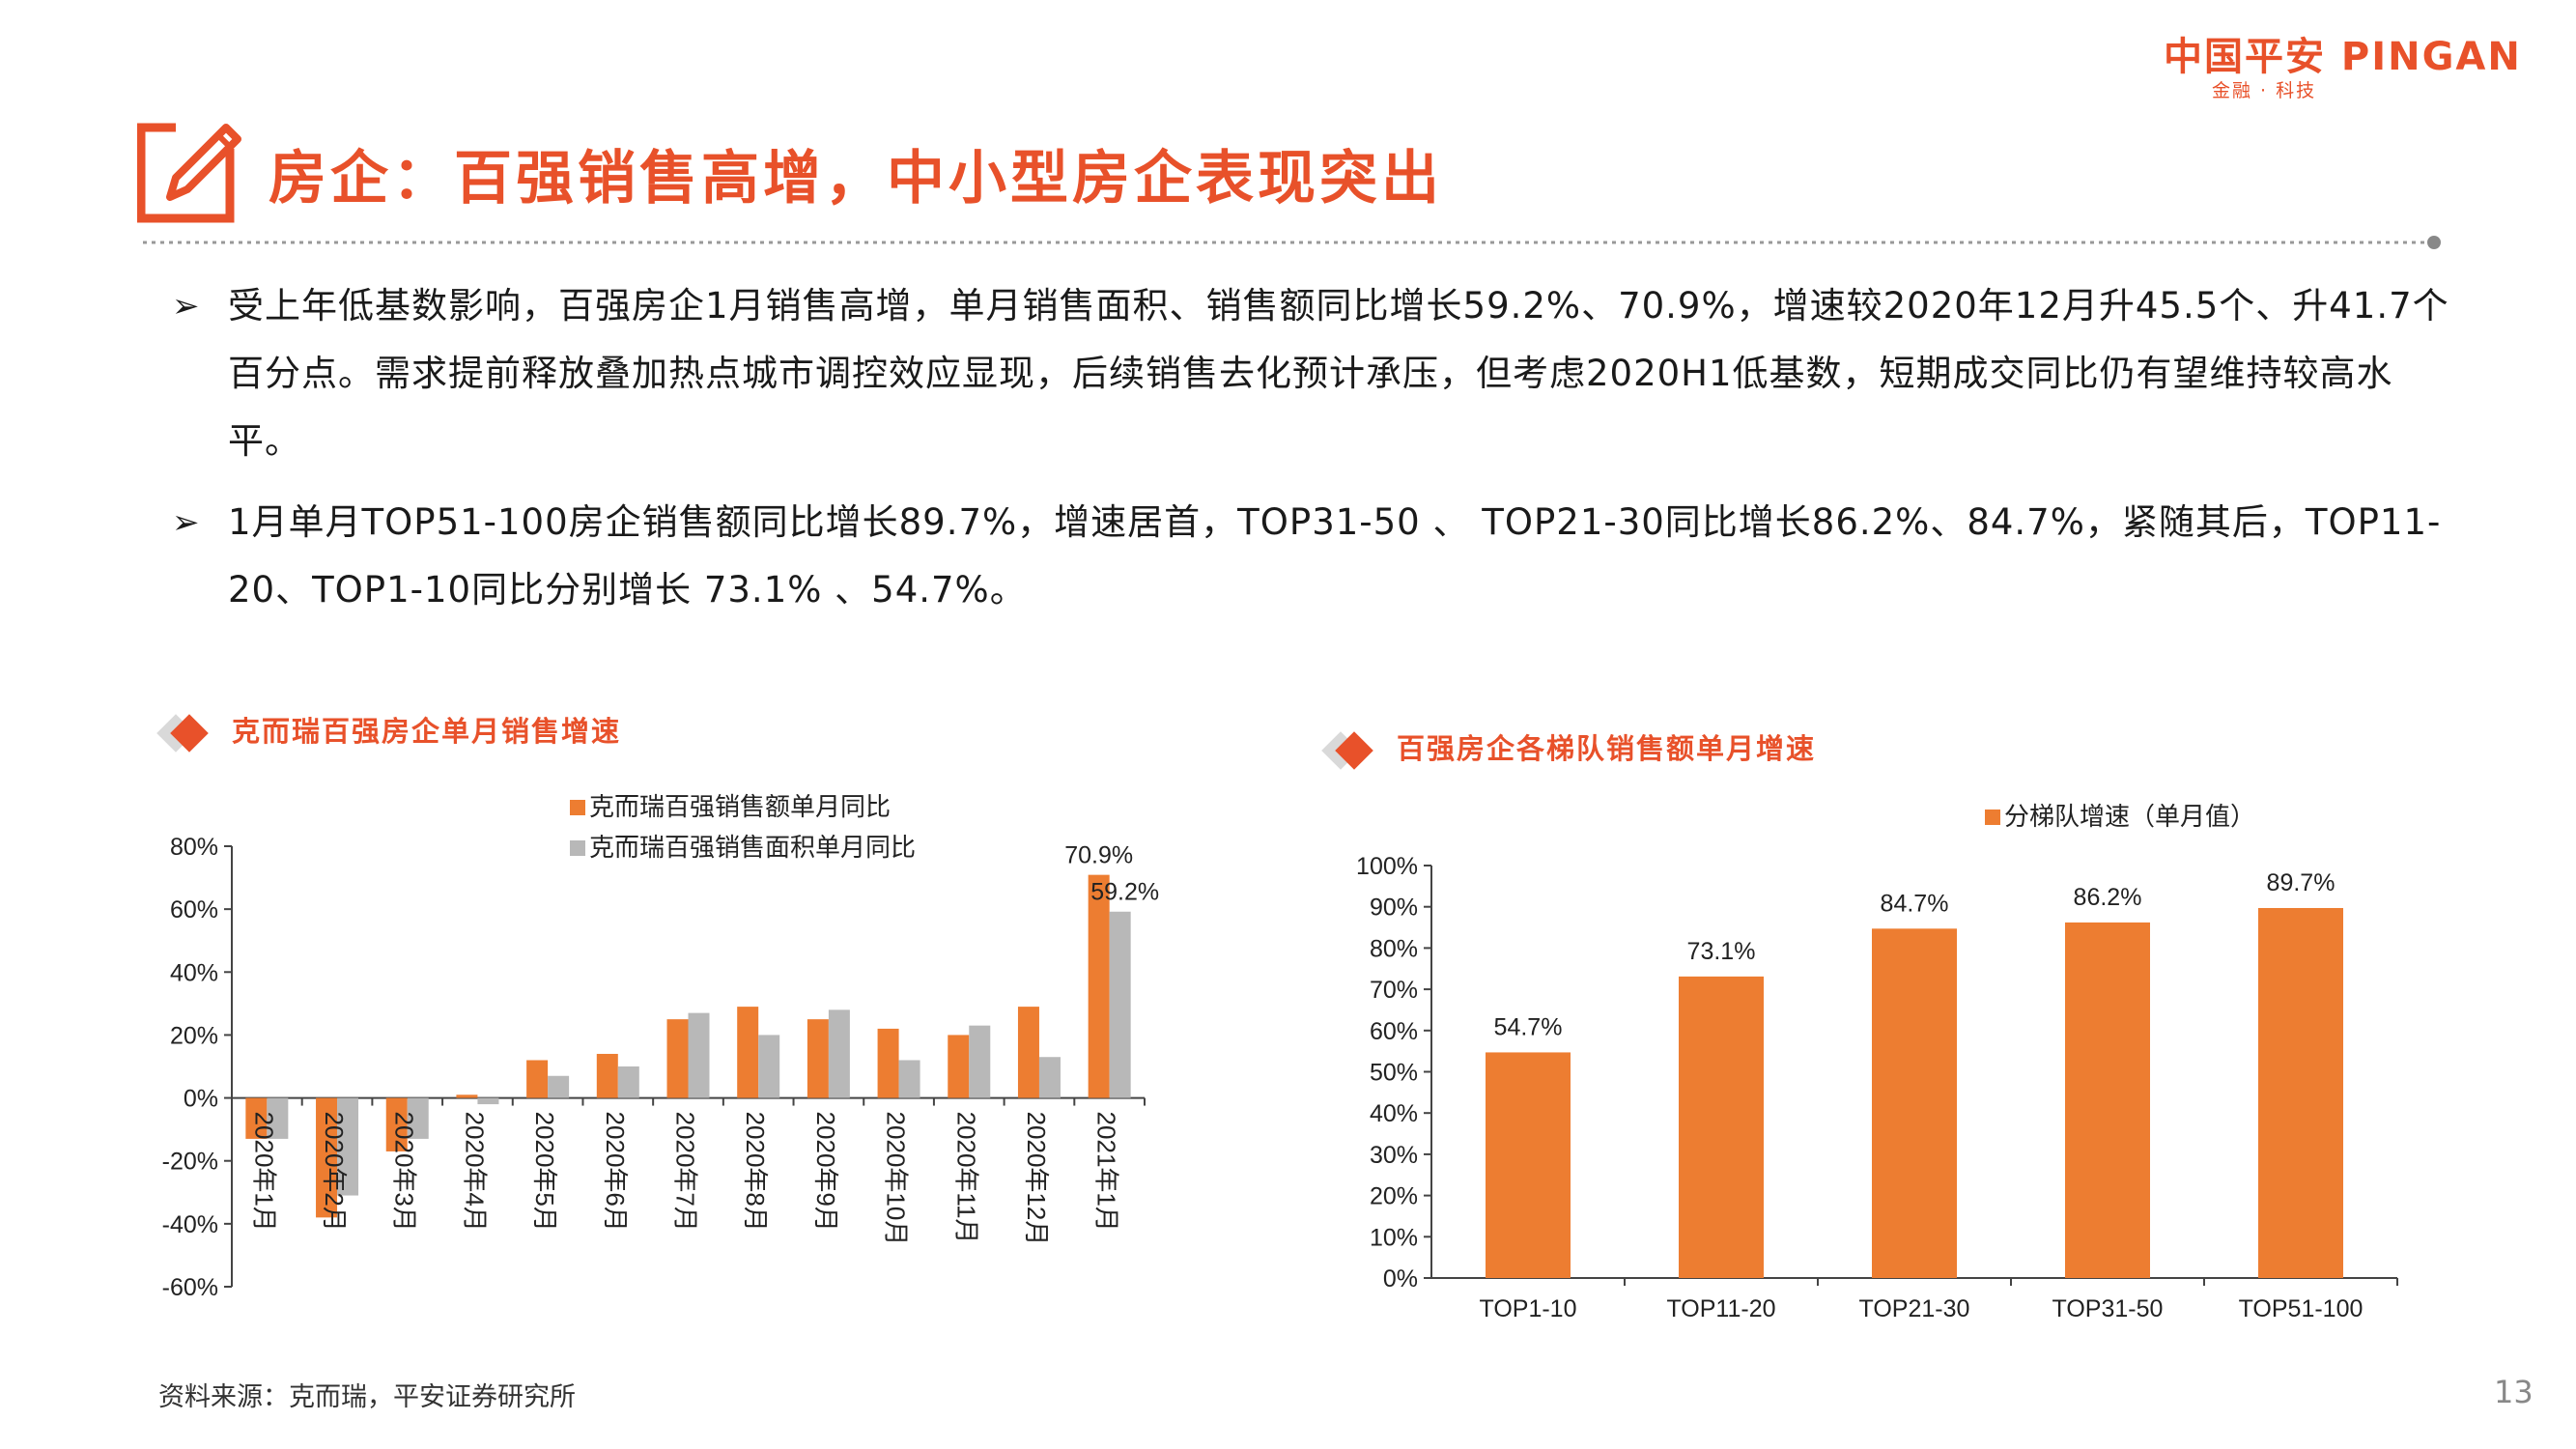 The image size is (2576, 1449). Describe the element at coordinates (427, 731) in the screenshot. I see `chart1-title-text: 克而瑞百强房企单月销售增速` at that location.